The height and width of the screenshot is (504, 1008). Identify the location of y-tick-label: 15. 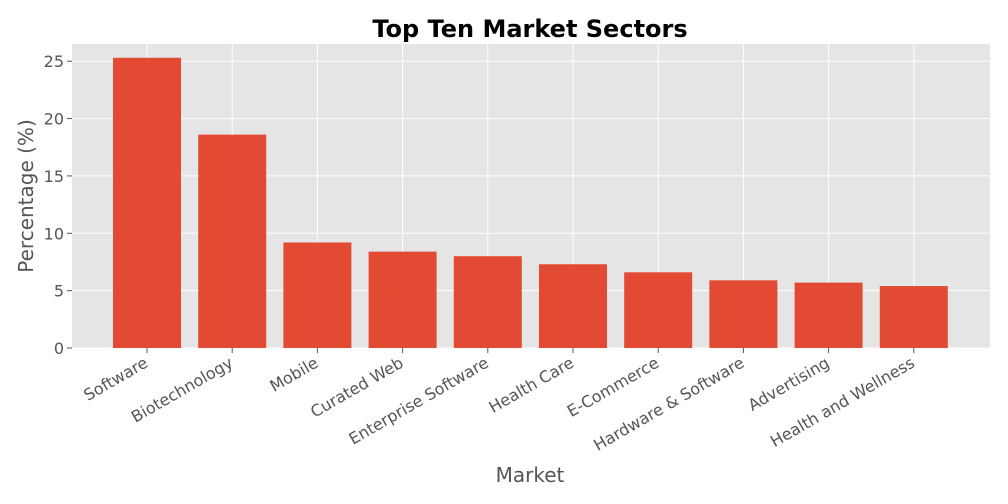
(54, 176).